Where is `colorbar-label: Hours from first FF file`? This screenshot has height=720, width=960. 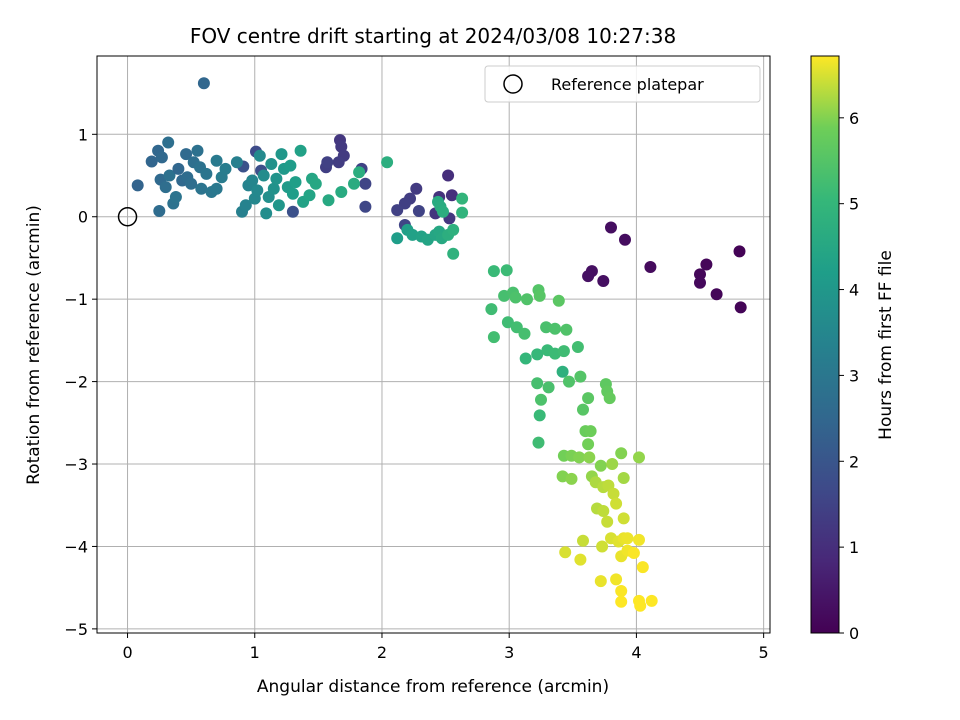 colorbar-label: Hours from first FF file is located at coordinates (886, 345).